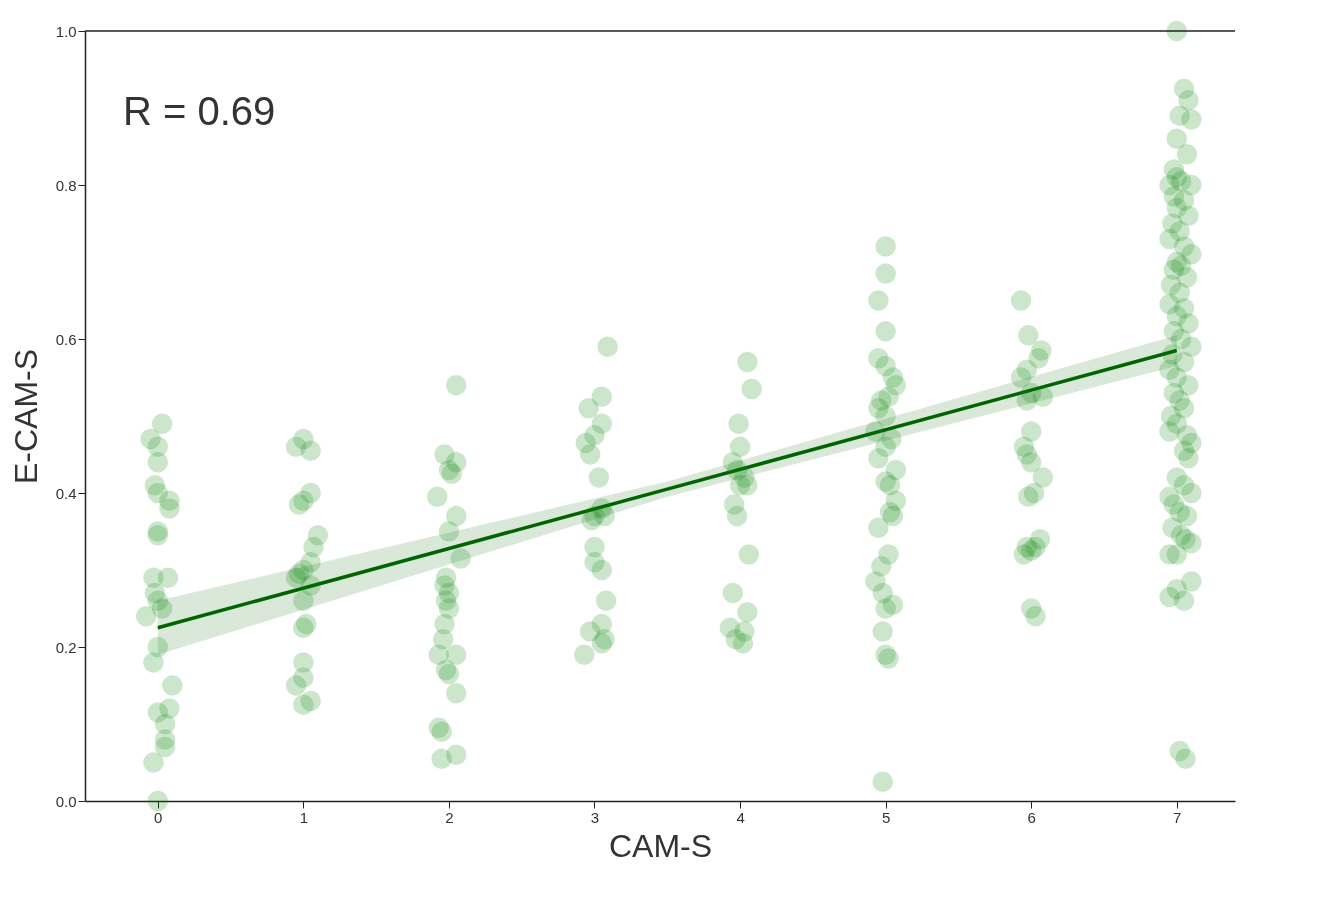 Image resolution: width=1329 pixels, height=904 pixels. What do you see at coordinates (66, 185) in the screenshot?
I see `y-tick-label: 0.8` at bounding box center [66, 185].